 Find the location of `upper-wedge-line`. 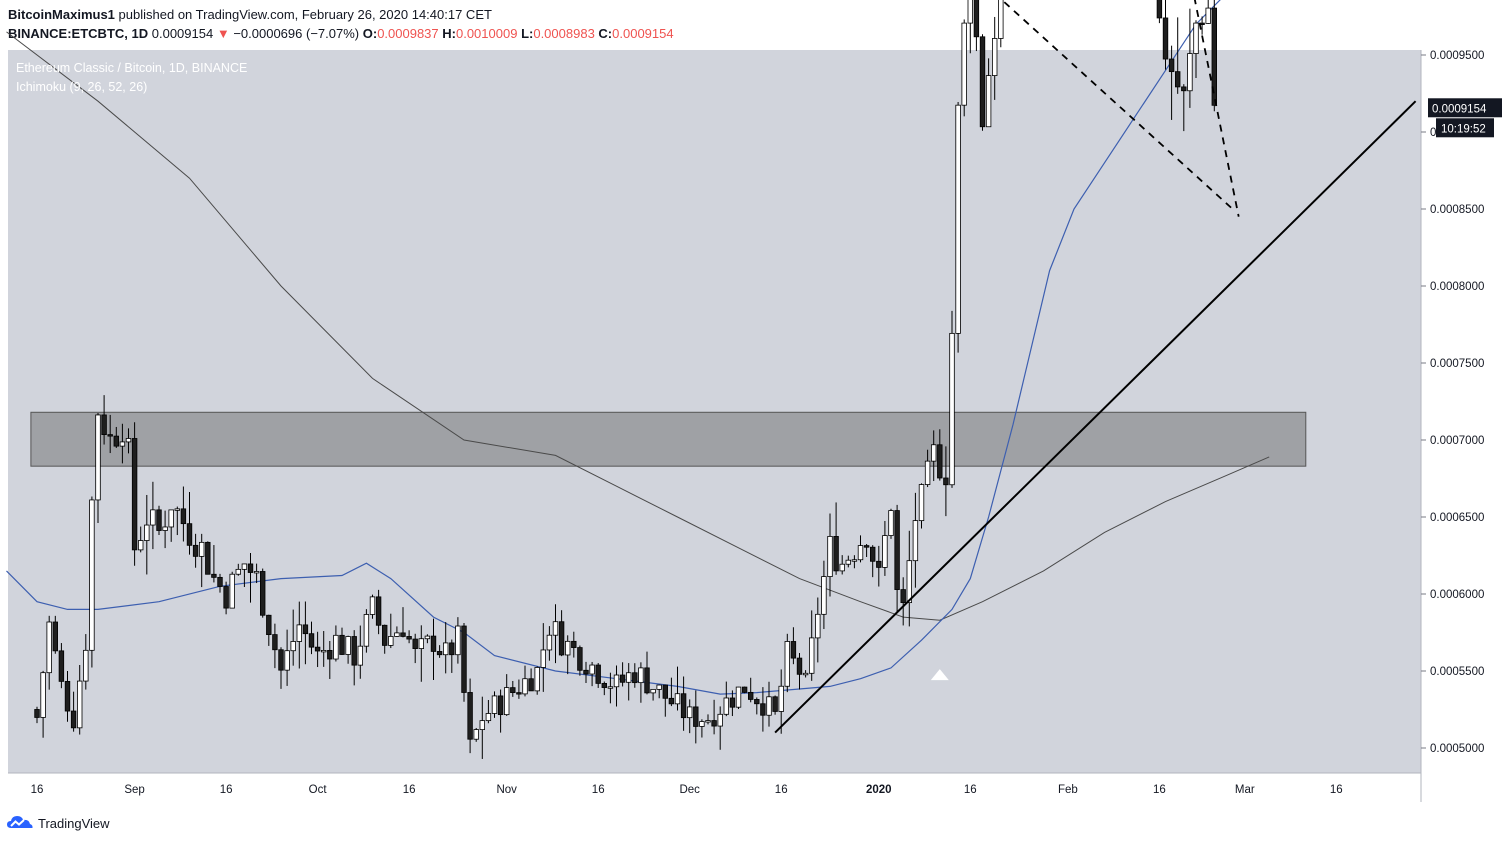

upper-wedge-line is located at coordinates (1163, 108).